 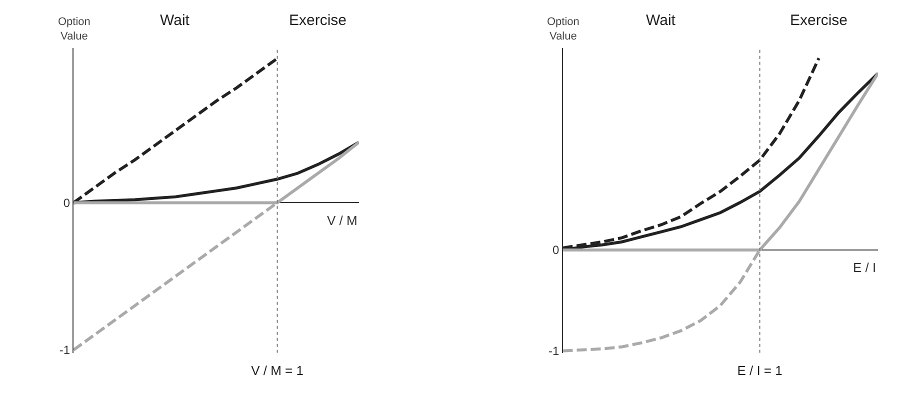 What do you see at coordinates (759, 370) in the screenshot?
I see `x-tick-label: E / I = 1` at bounding box center [759, 370].